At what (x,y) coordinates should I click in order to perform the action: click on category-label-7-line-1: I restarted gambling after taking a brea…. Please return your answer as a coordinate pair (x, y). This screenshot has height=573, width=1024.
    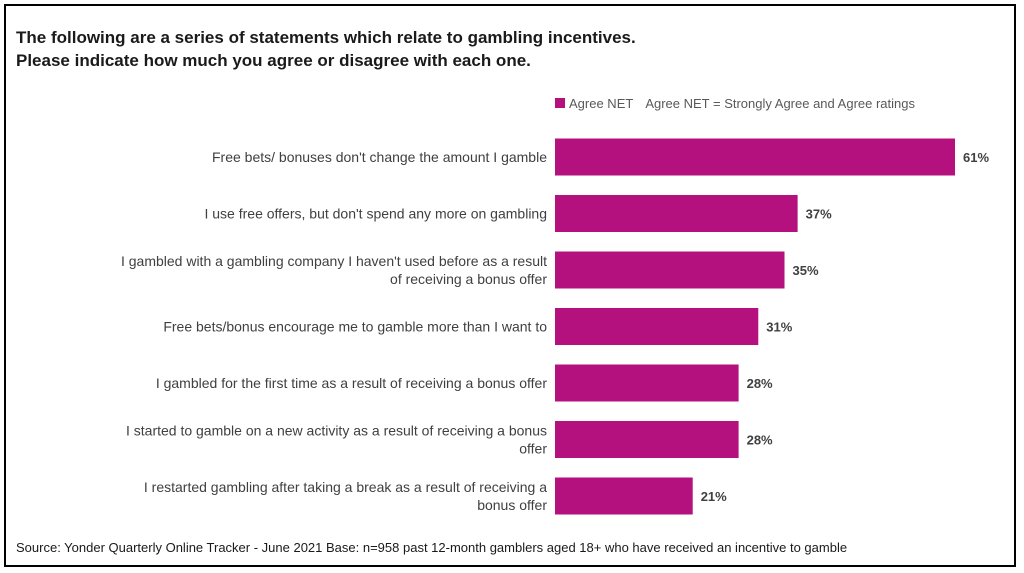
    Looking at the image, I should click on (345, 487).